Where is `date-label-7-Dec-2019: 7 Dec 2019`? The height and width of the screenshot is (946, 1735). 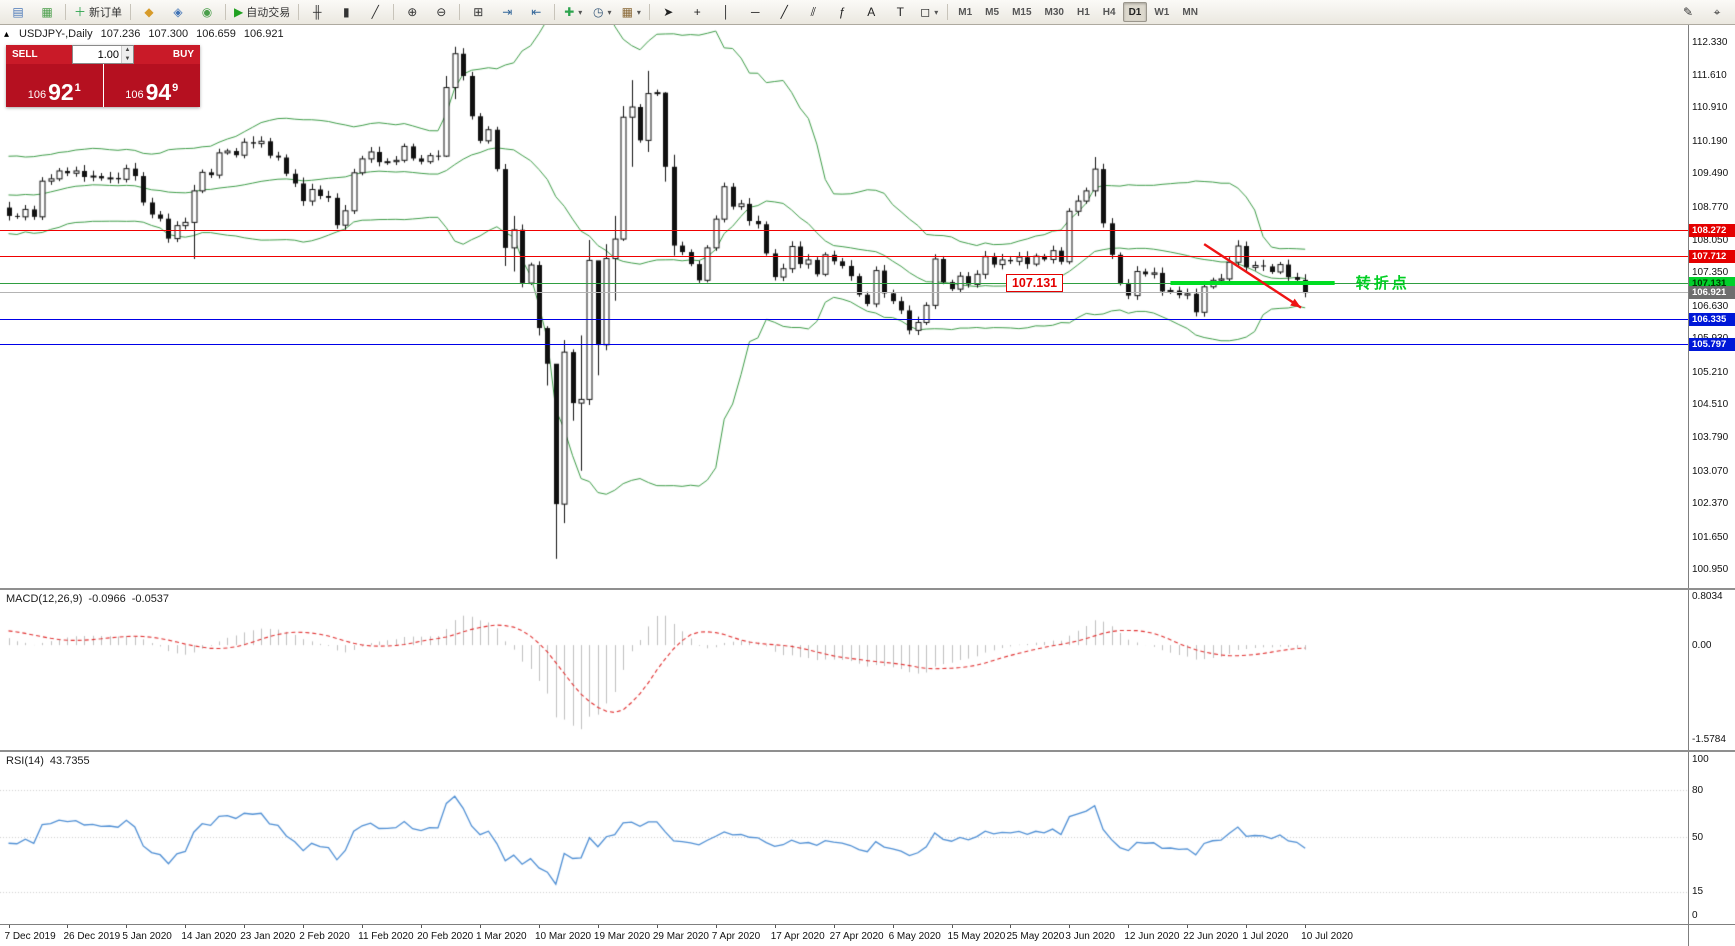
date-label-7-Dec-2019: 7 Dec 2019 is located at coordinates (30, 936).